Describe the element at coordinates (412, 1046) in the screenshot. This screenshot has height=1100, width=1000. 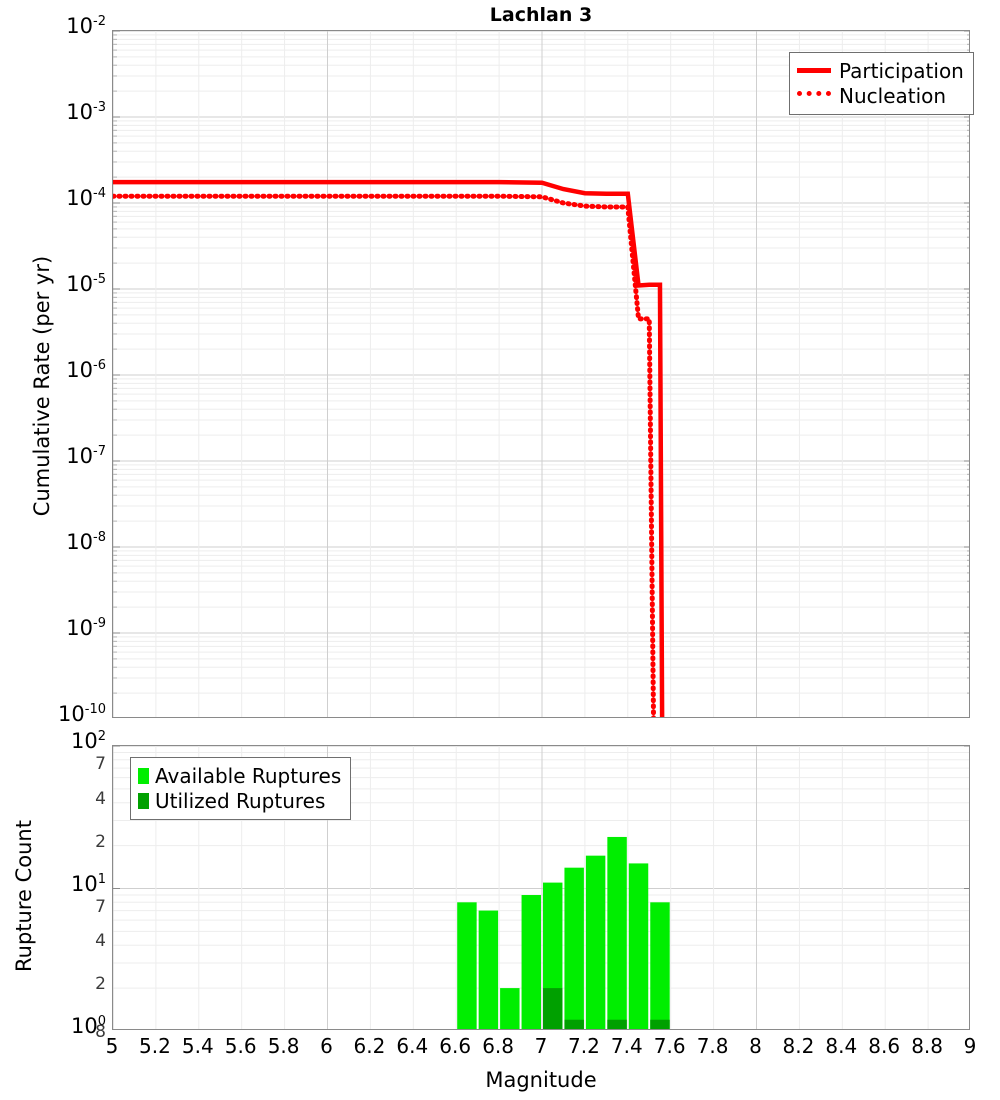
I see `x-tick-label: 6.4` at that location.